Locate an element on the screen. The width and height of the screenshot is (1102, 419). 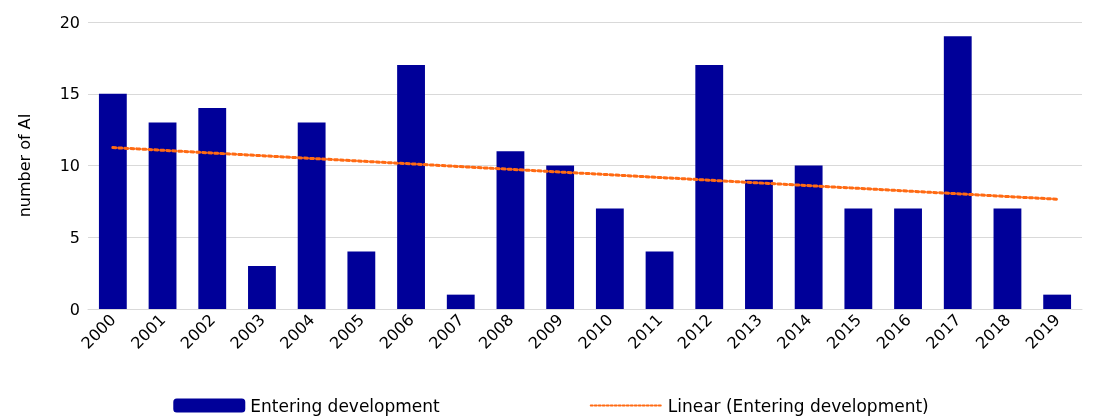
y-axis-title: number of AI is located at coordinates (24, 165).